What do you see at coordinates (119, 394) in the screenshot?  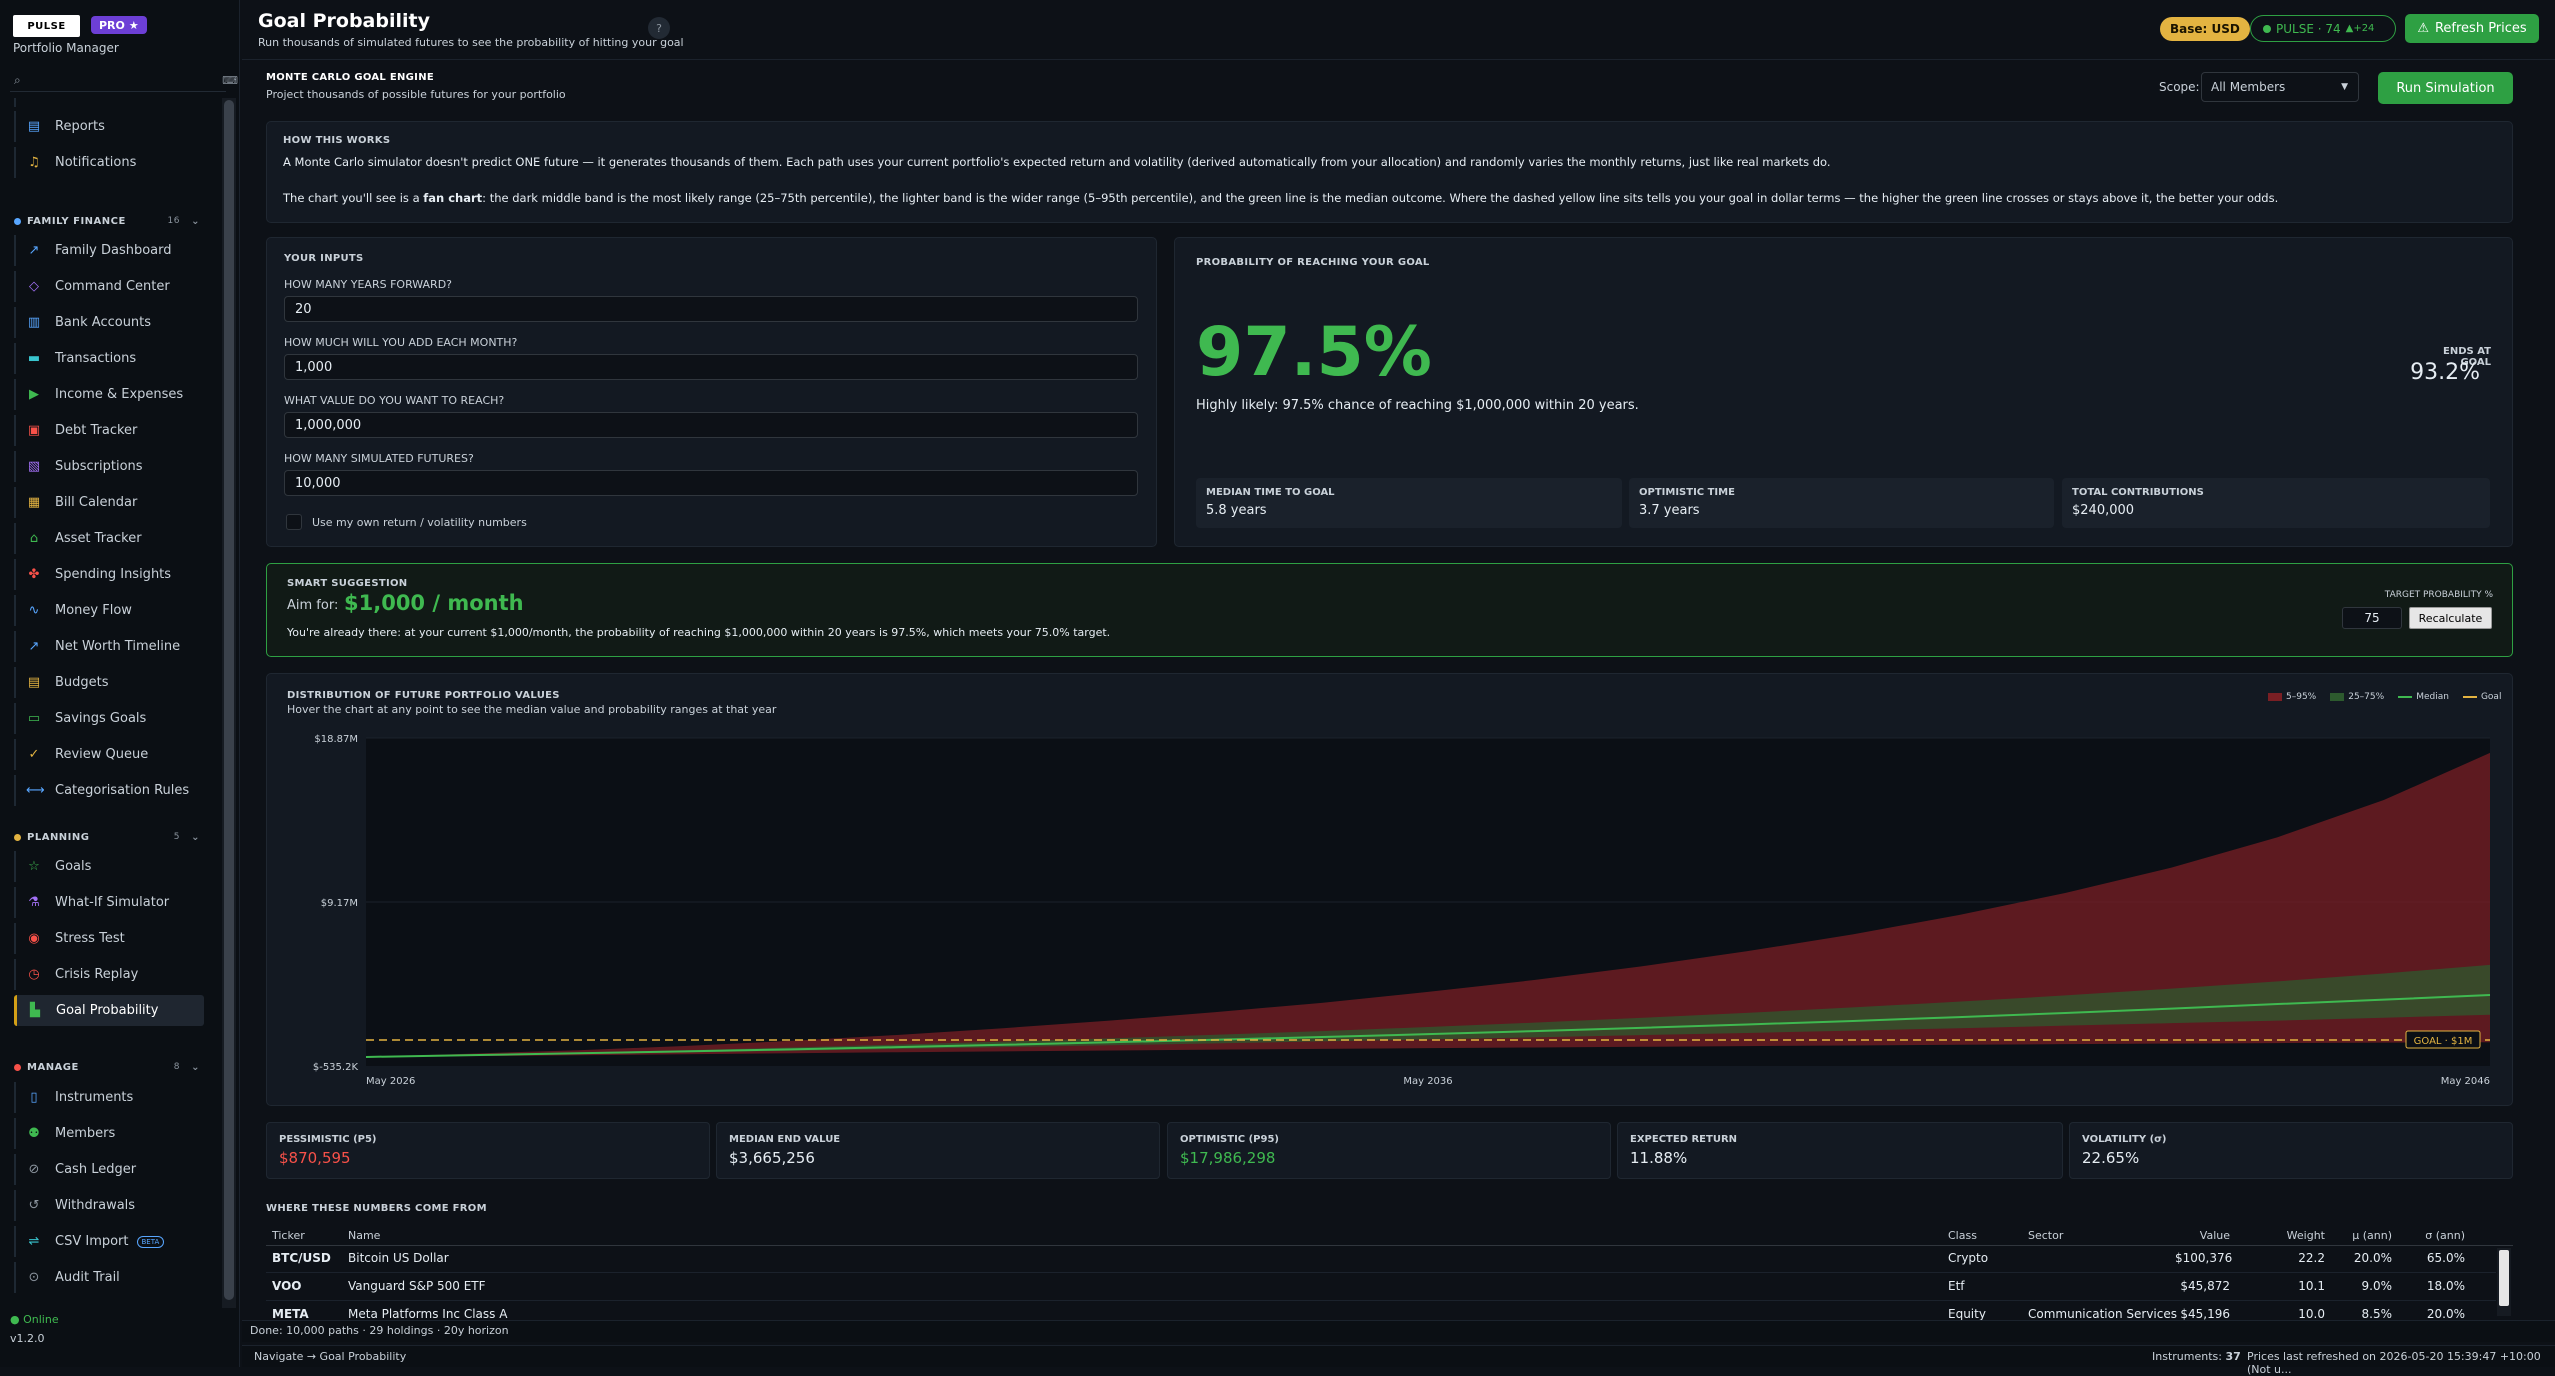 I see `sidebar-item-label: Income & Expenses` at bounding box center [119, 394].